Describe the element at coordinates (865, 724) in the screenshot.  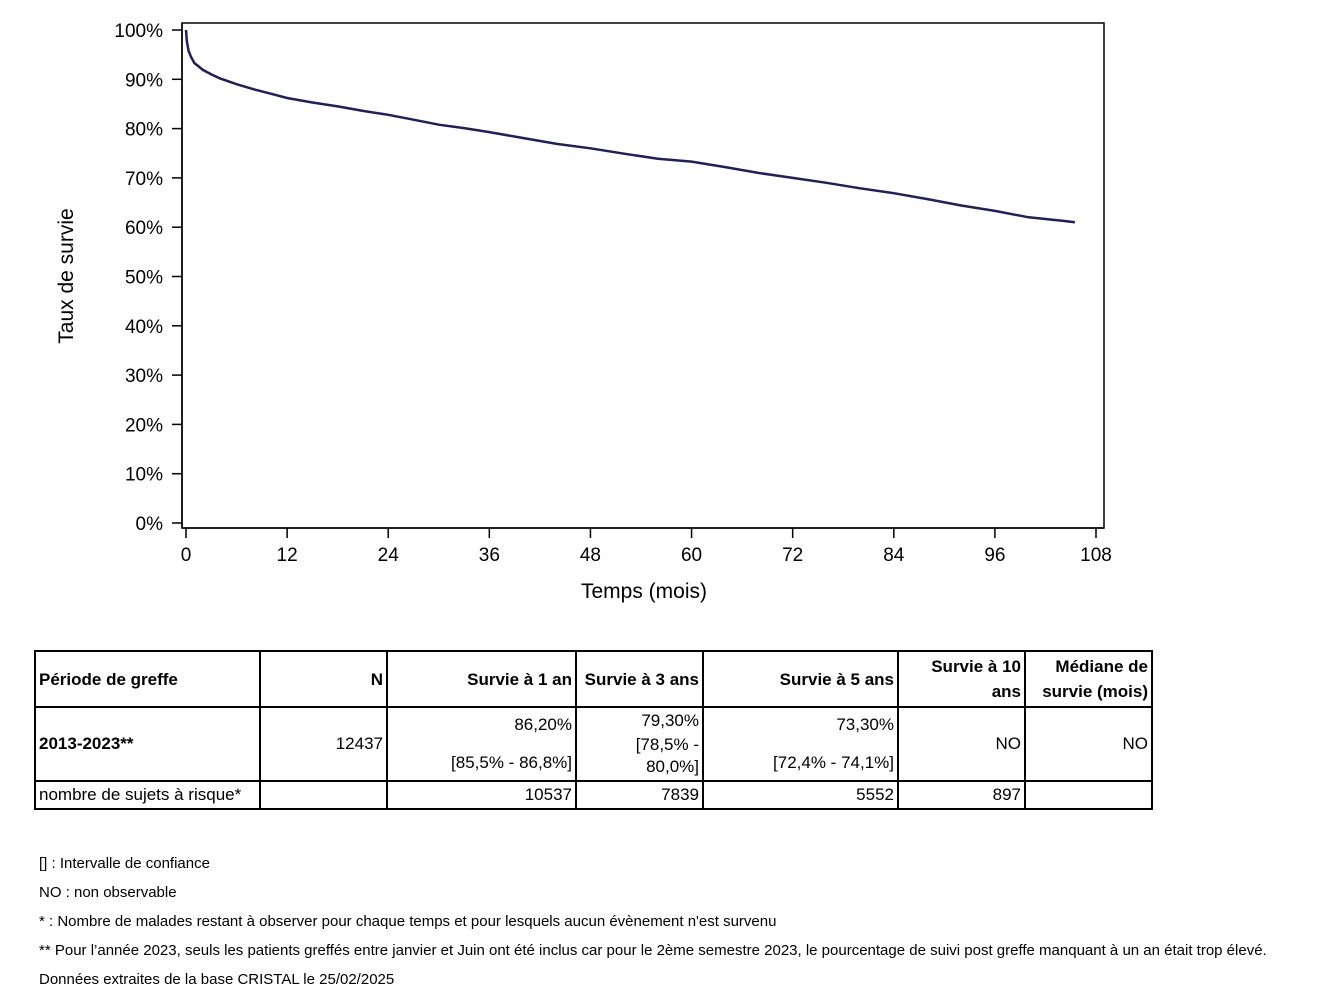
I see `survival-5y-value: 73,30%` at that location.